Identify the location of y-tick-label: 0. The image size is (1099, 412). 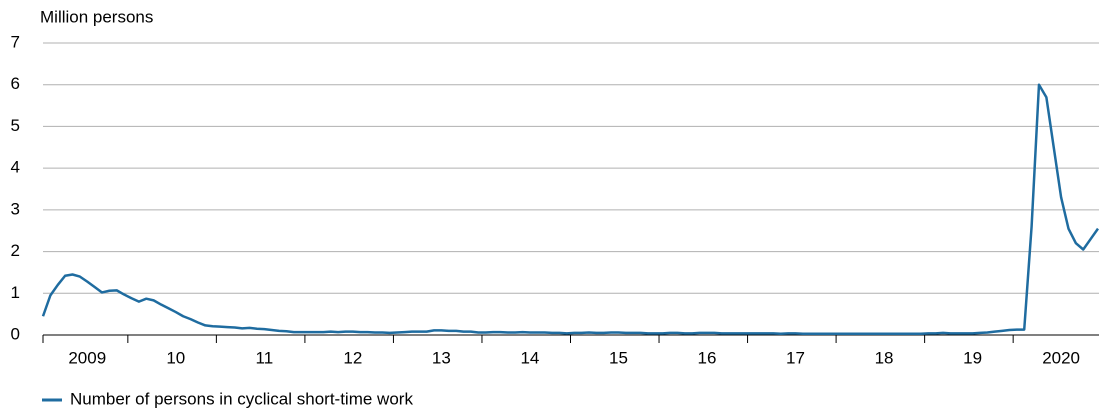
(15, 333).